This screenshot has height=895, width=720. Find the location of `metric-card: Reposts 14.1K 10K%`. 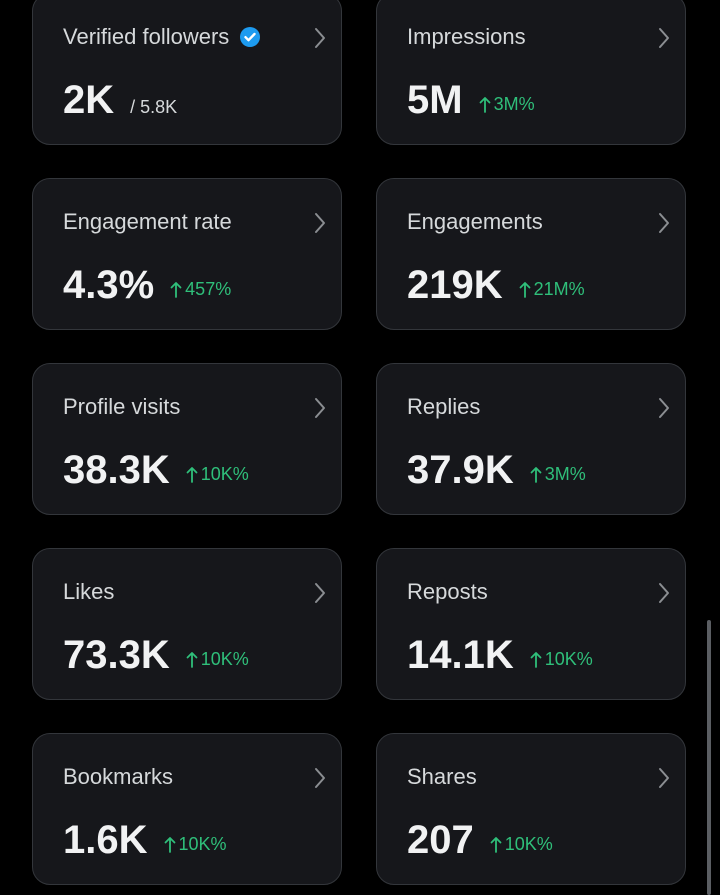

metric-card: Reposts 14.1K 10K% is located at coordinates (531, 624).